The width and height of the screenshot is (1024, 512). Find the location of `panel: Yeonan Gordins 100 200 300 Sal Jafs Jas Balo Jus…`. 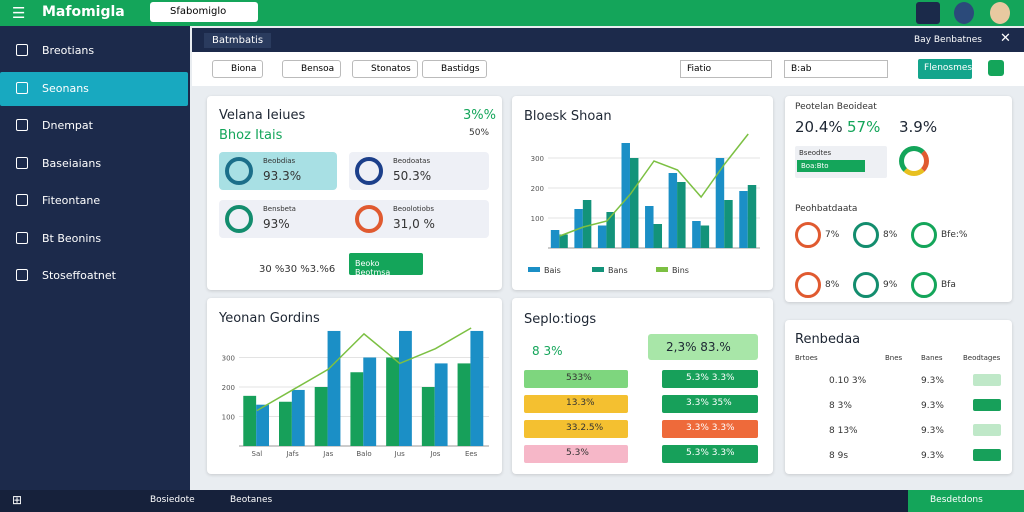

panel: Yeonan Gordins 100 200 300 Sal Jafs Jas Balo Jus… is located at coordinates (354, 386).